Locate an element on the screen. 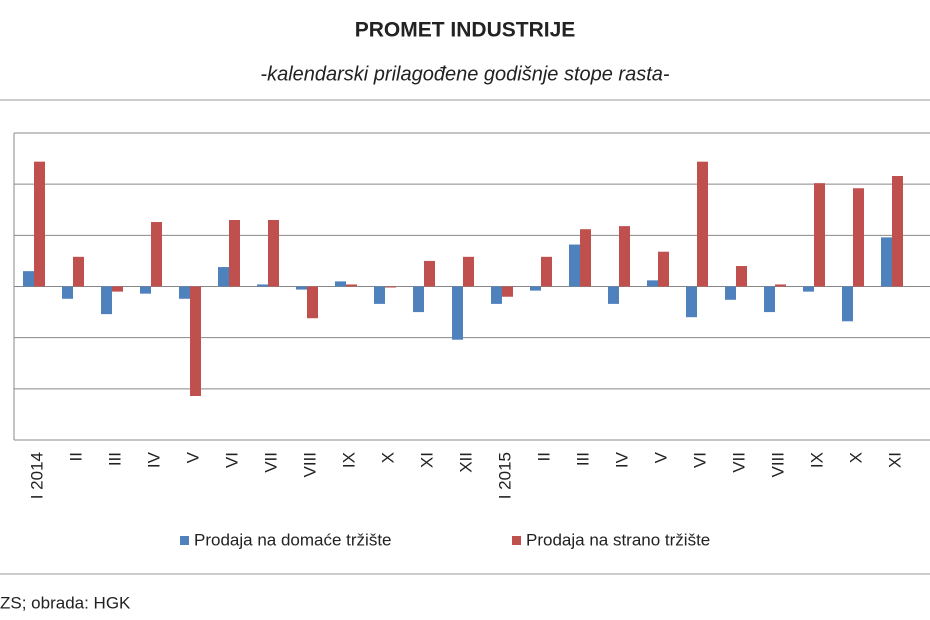  x-tick-label: XII is located at coordinates (465, 462).